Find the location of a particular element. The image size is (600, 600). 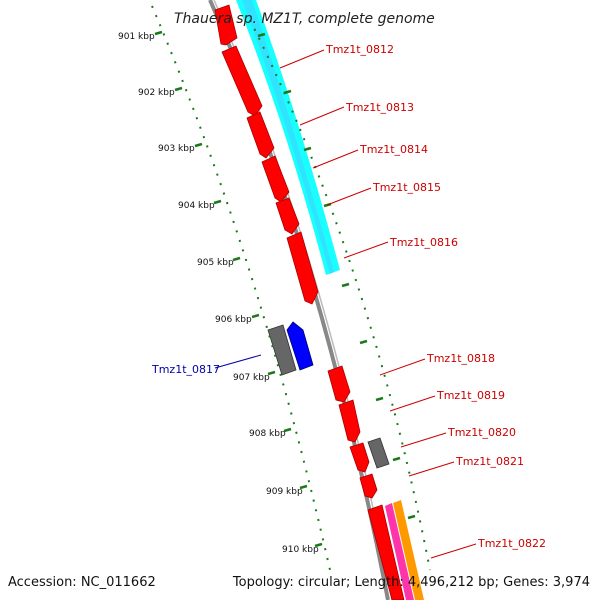

kbp-label: 904 kbp is located at coordinates (196, 206).